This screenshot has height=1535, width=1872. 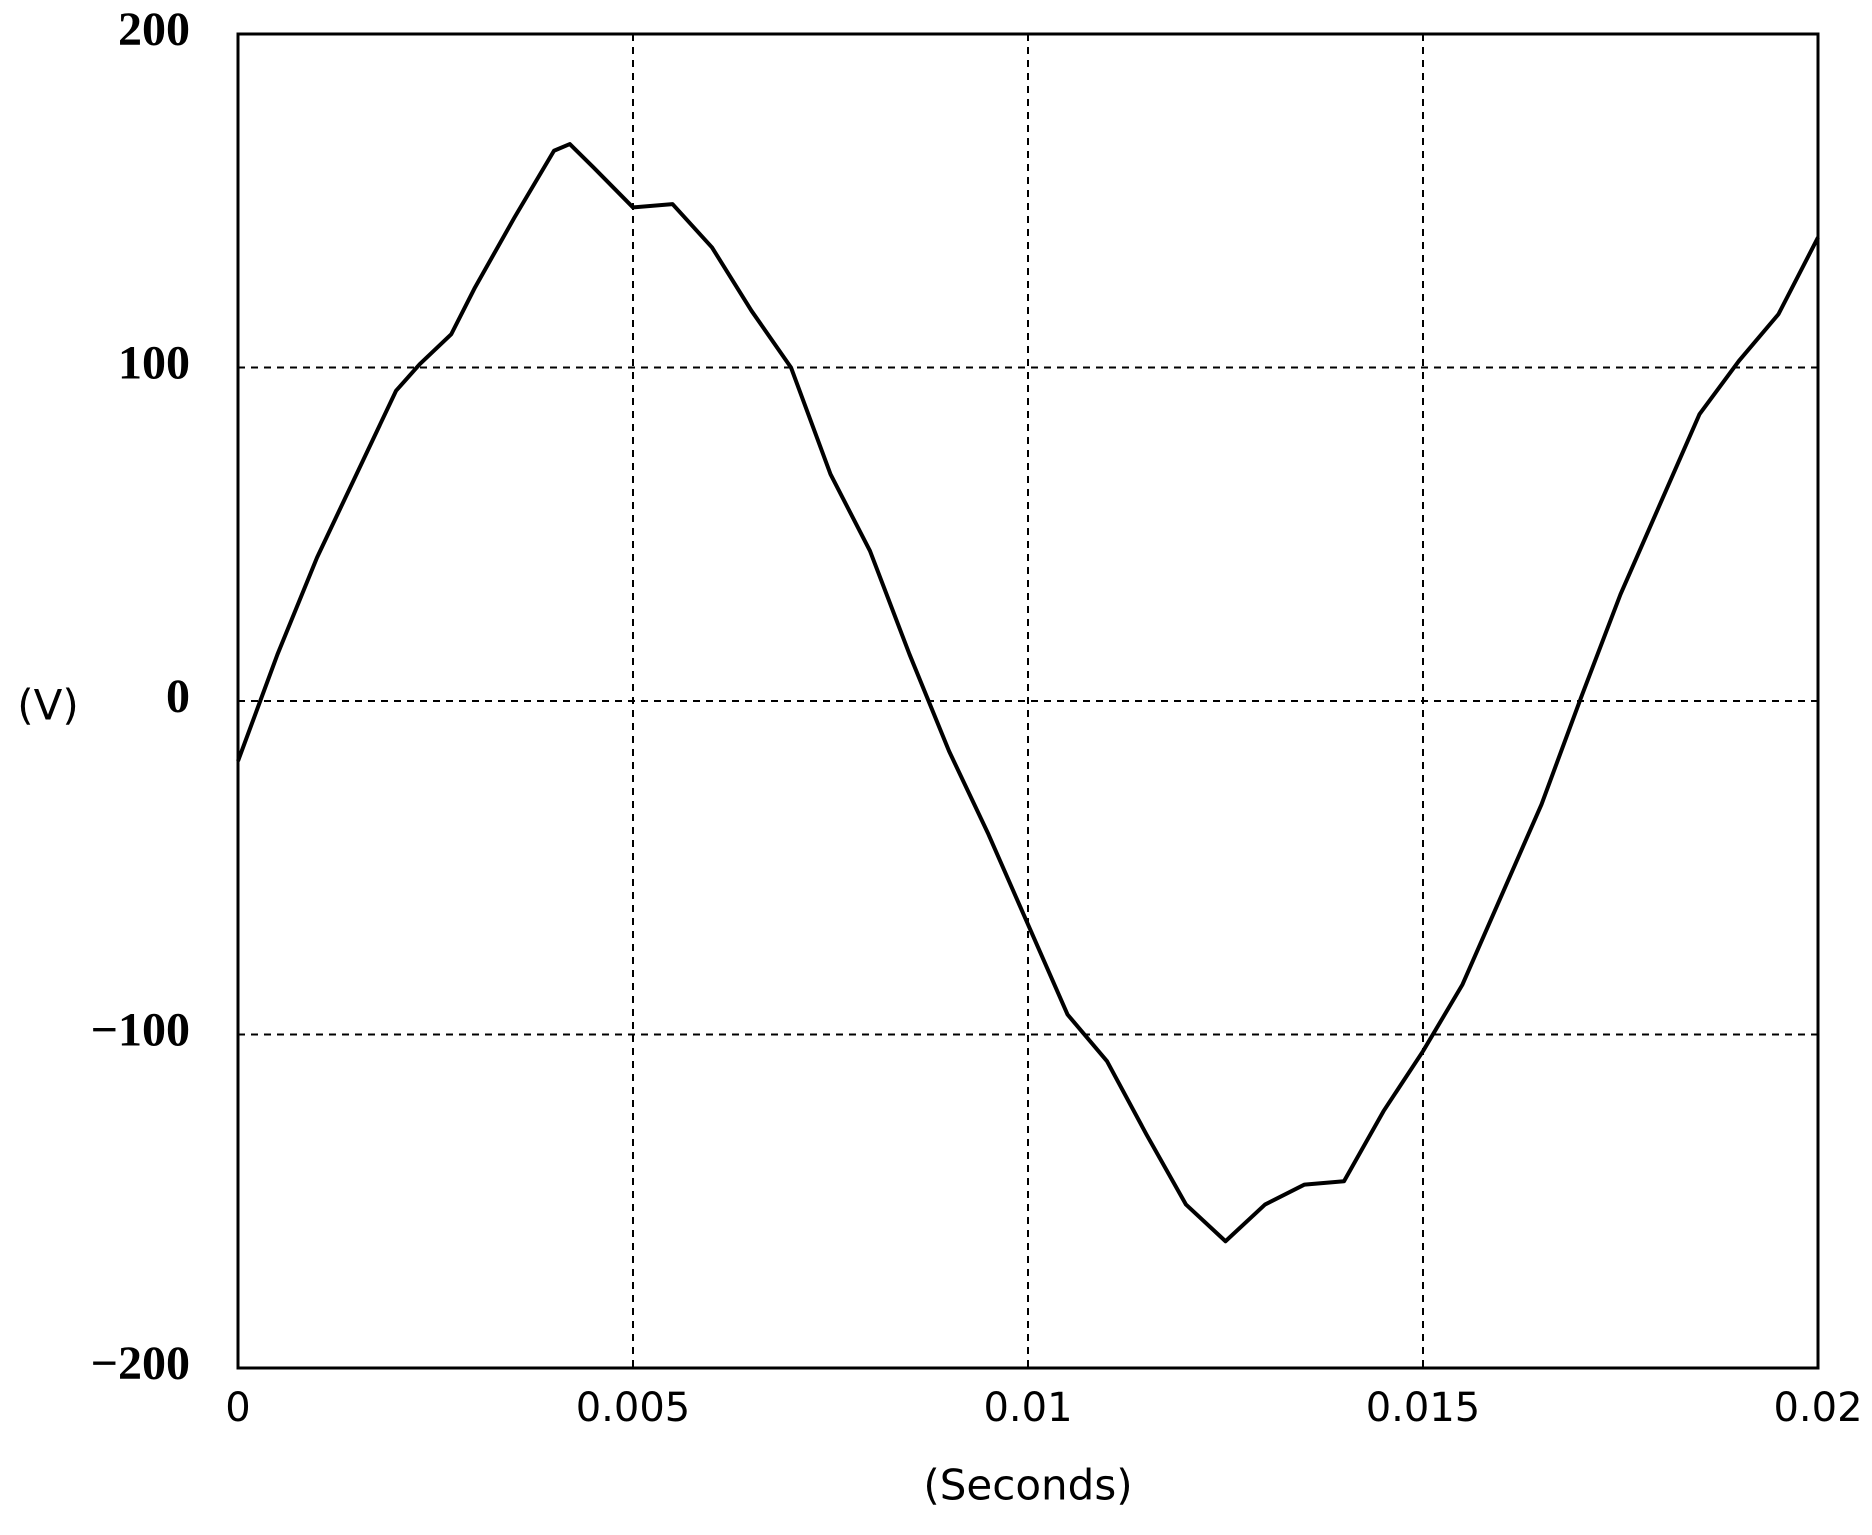 I want to click on y-tick-label: 100, so click(x=154, y=363).